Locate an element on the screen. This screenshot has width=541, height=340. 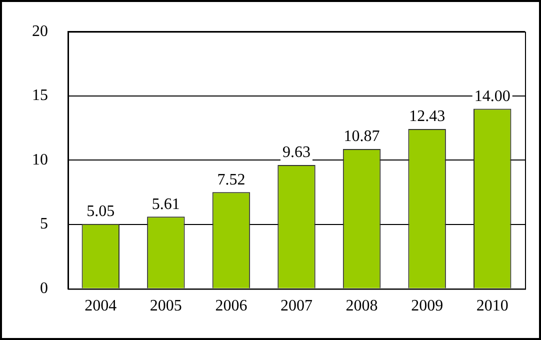
x-tick-label: 2008 is located at coordinates (362, 306).